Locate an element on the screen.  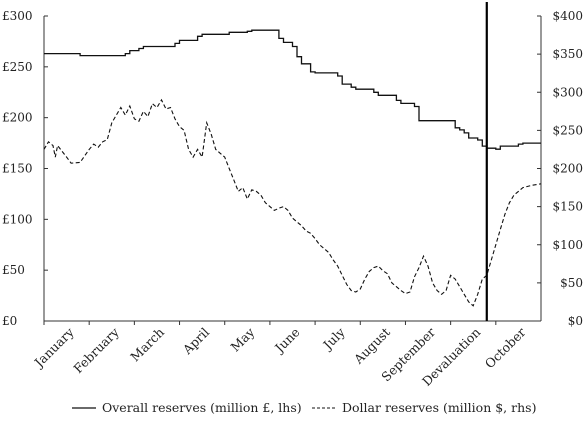
left-tick-label: £0 is located at coordinates (9, 321).